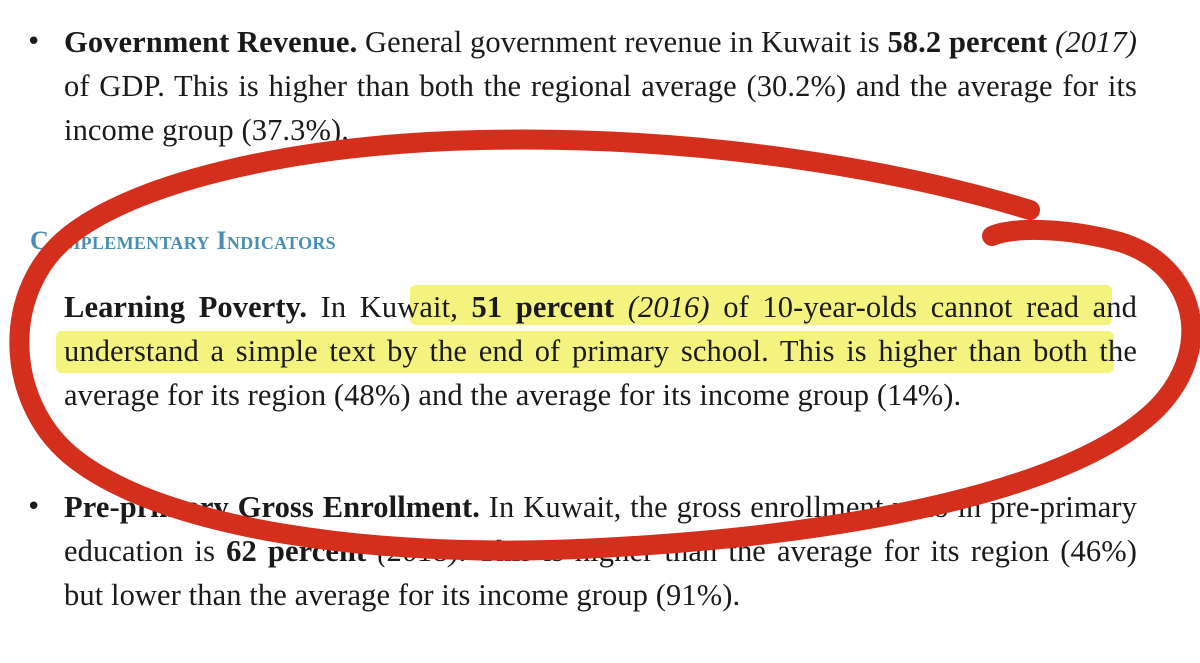 Image resolution: width=1200 pixels, height=663 pixels. I want to click on paragraph-term: Learning Poverty., so click(186, 307).